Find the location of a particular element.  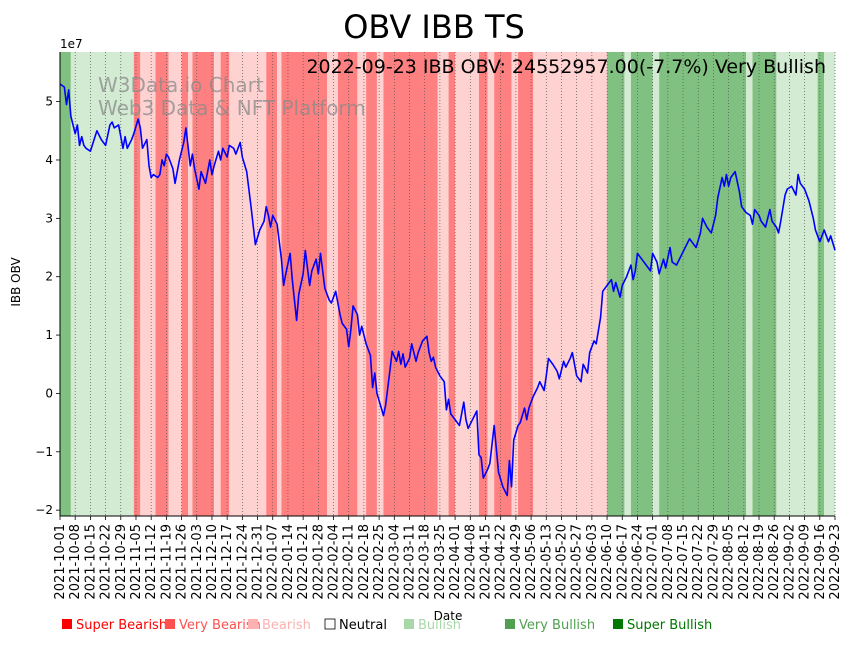

x-tick-label: 2022-06-03 is located at coordinates (592, 562).